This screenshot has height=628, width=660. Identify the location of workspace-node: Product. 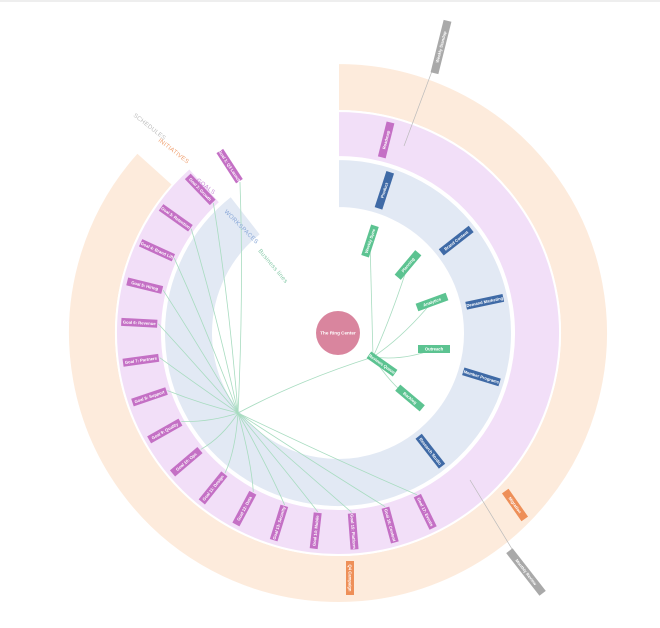
(384, 190).